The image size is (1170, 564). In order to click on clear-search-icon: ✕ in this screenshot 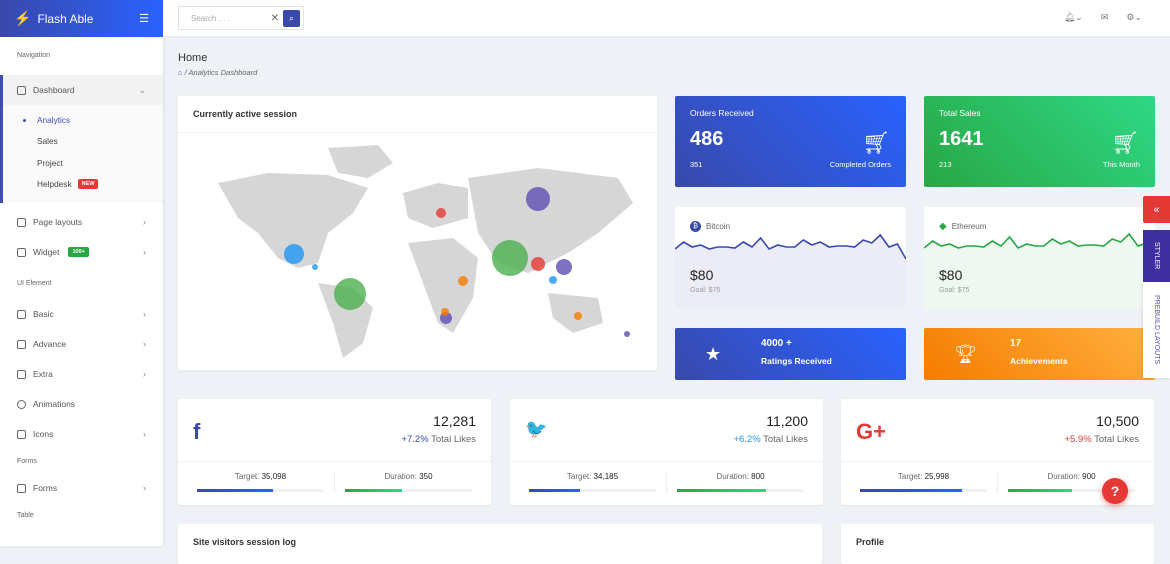, I will do `click(274, 18)`.